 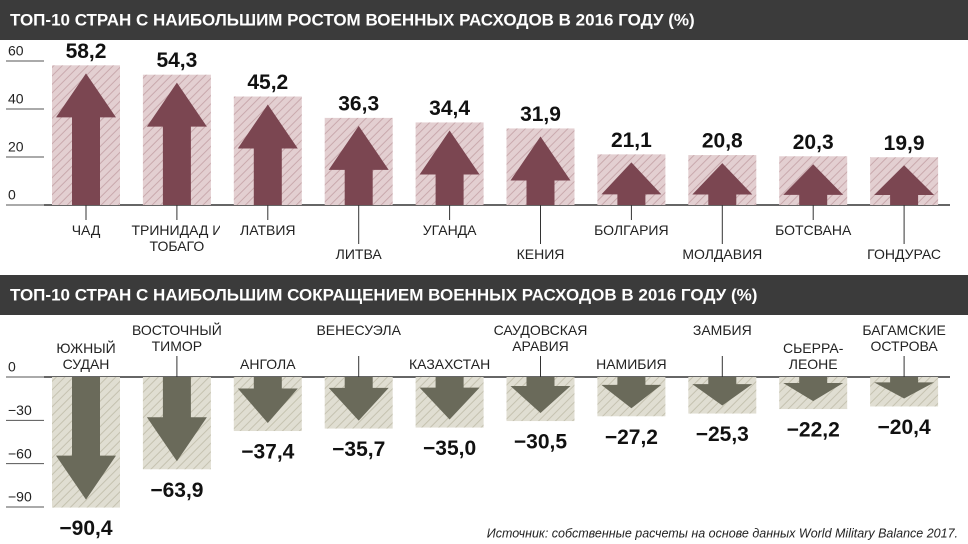 What do you see at coordinates (449, 230) in the screenshot?
I see `category-label: УГАНДА` at bounding box center [449, 230].